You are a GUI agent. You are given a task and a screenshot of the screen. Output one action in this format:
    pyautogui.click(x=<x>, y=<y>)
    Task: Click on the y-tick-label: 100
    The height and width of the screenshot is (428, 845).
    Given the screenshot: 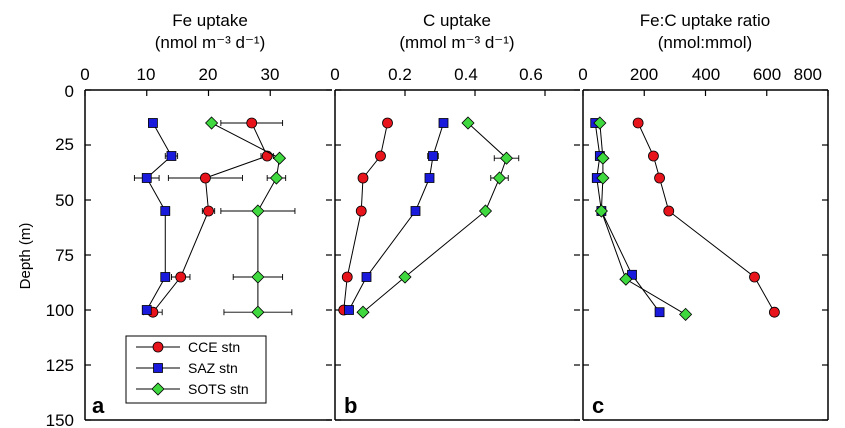 What is the action you would take?
    pyautogui.click(x=60, y=310)
    